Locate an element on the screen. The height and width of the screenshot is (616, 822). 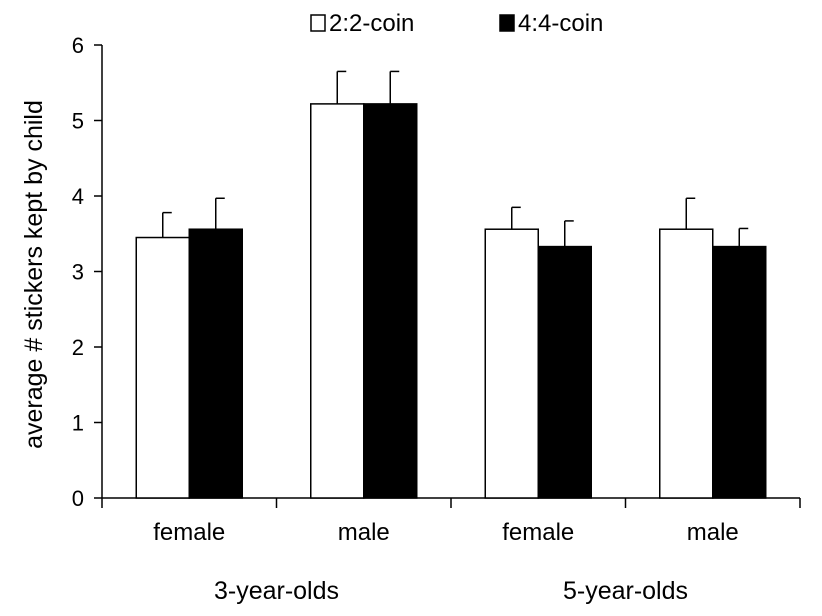
legend-label: 2:2-coin is located at coordinates (371, 23).